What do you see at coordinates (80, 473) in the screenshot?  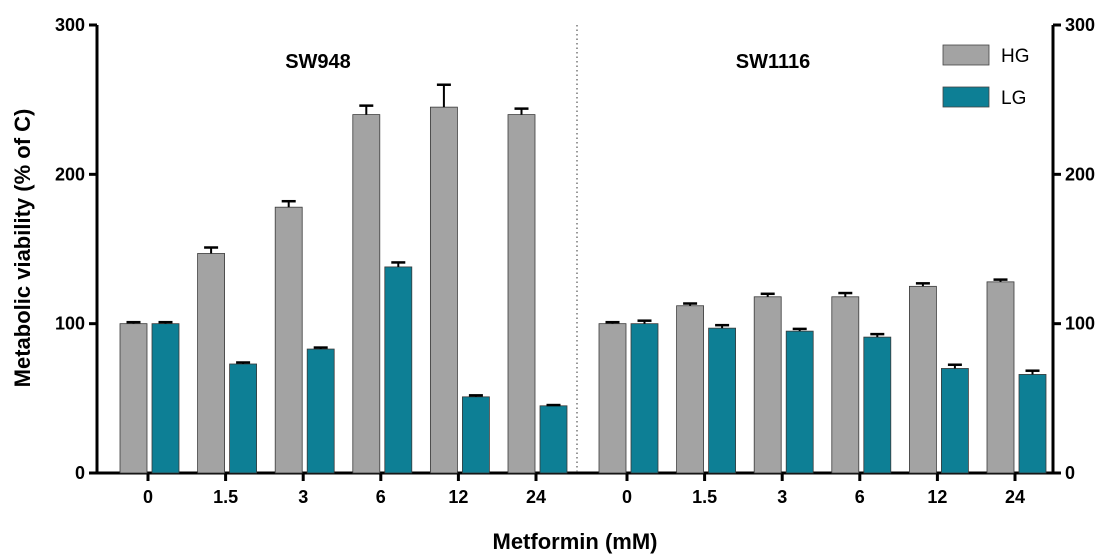 I see `y-tick-label-left: 0` at bounding box center [80, 473].